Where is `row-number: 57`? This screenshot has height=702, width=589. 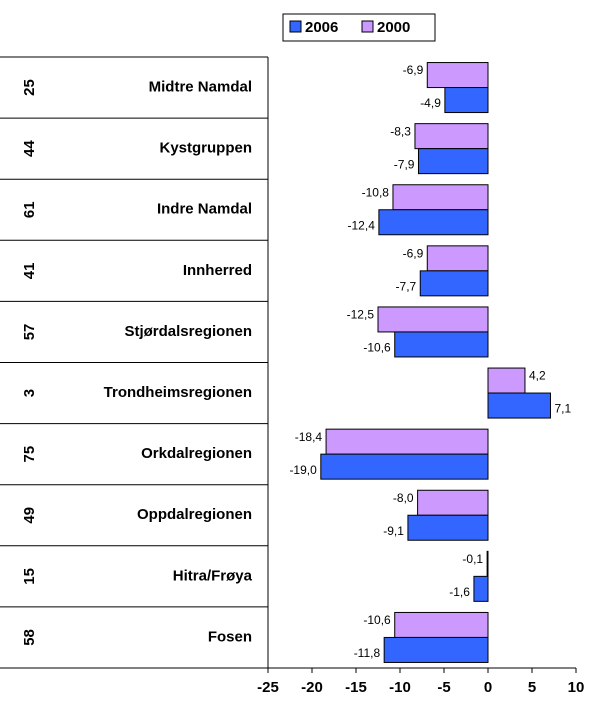 row-number: 57 is located at coordinates (29, 332).